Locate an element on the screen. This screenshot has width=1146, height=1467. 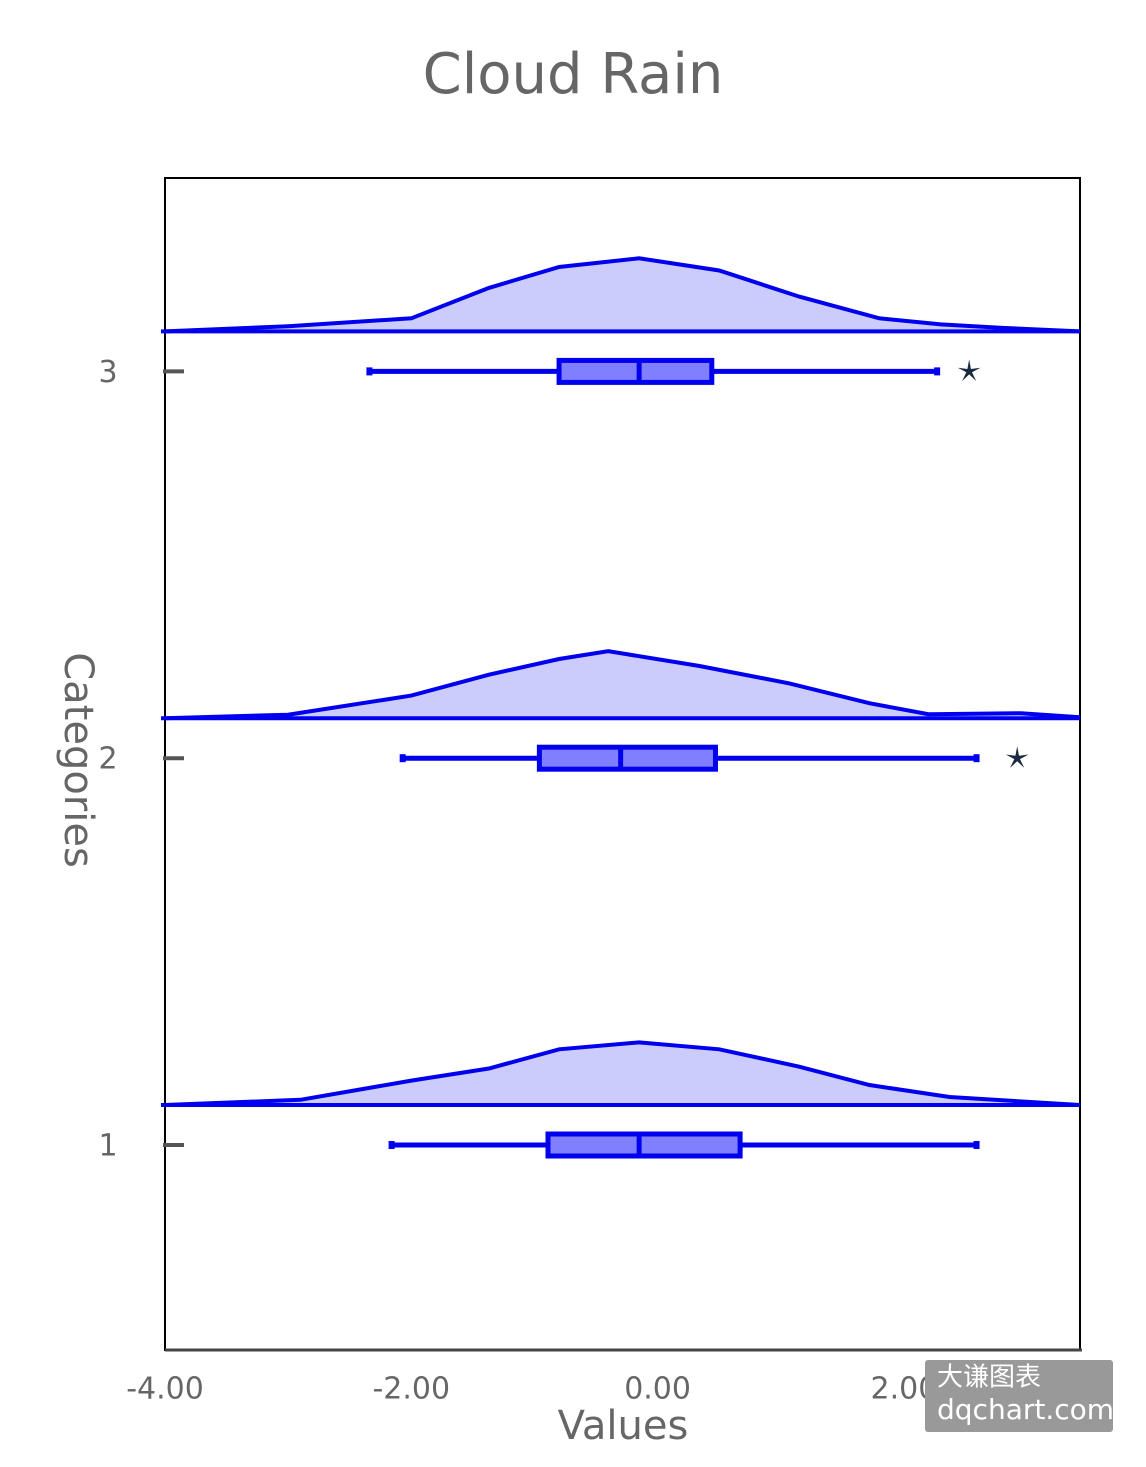
watermark-text: 大谦图表 is located at coordinates (989, 1378).